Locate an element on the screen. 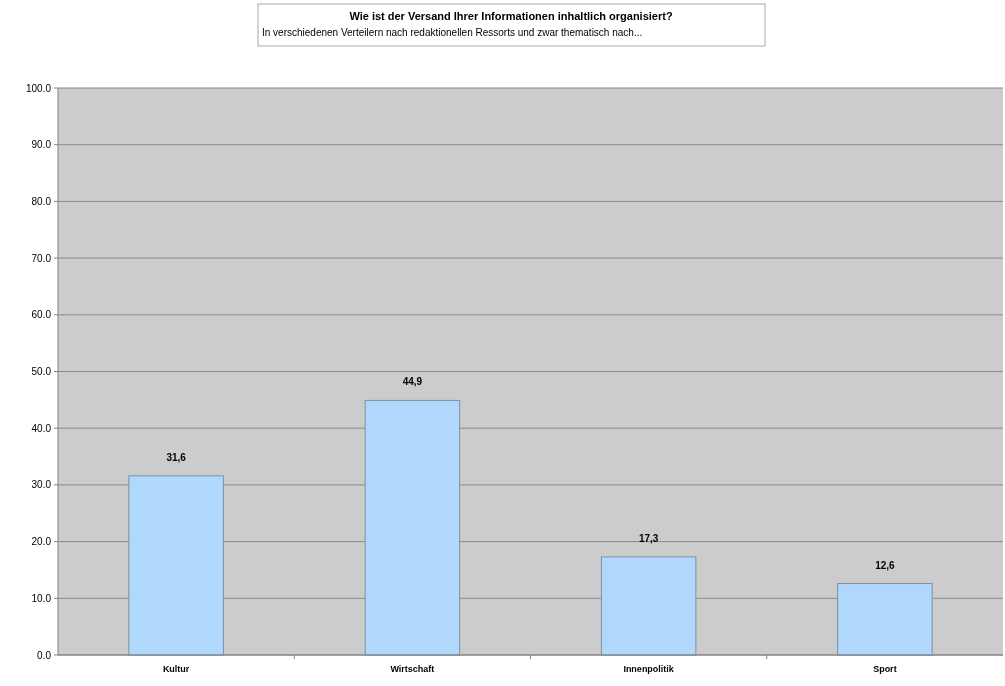  data-label: 17,3 is located at coordinates (648, 538).